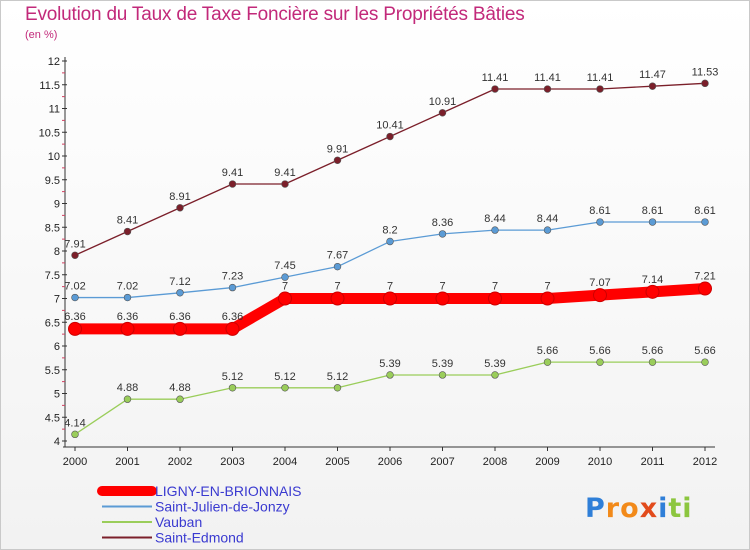  What do you see at coordinates (705, 72) in the screenshot?
I see `data-label: 11.53` at bounding box center [705, 72].